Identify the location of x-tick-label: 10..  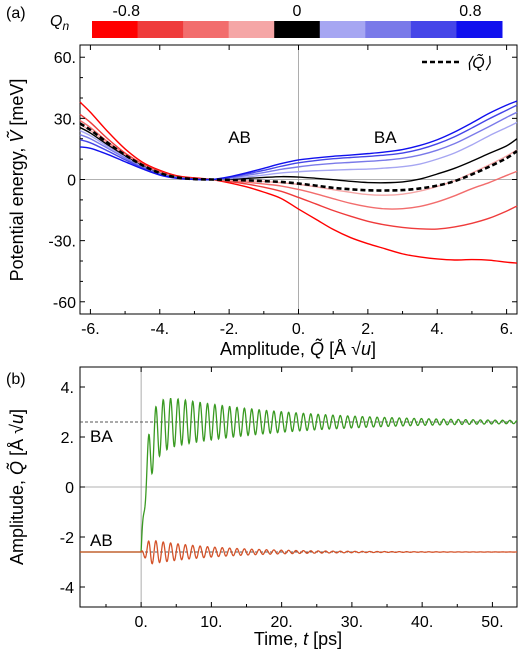
(211, 622).